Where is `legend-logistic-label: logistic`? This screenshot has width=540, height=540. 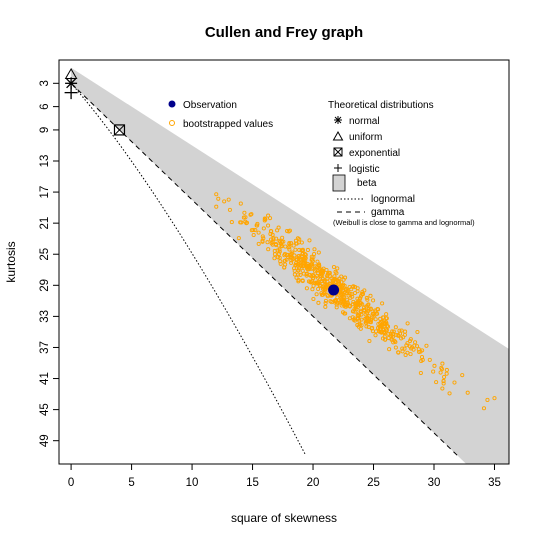 legend-logistic-label: logistic is located at coordinates (364, 169).